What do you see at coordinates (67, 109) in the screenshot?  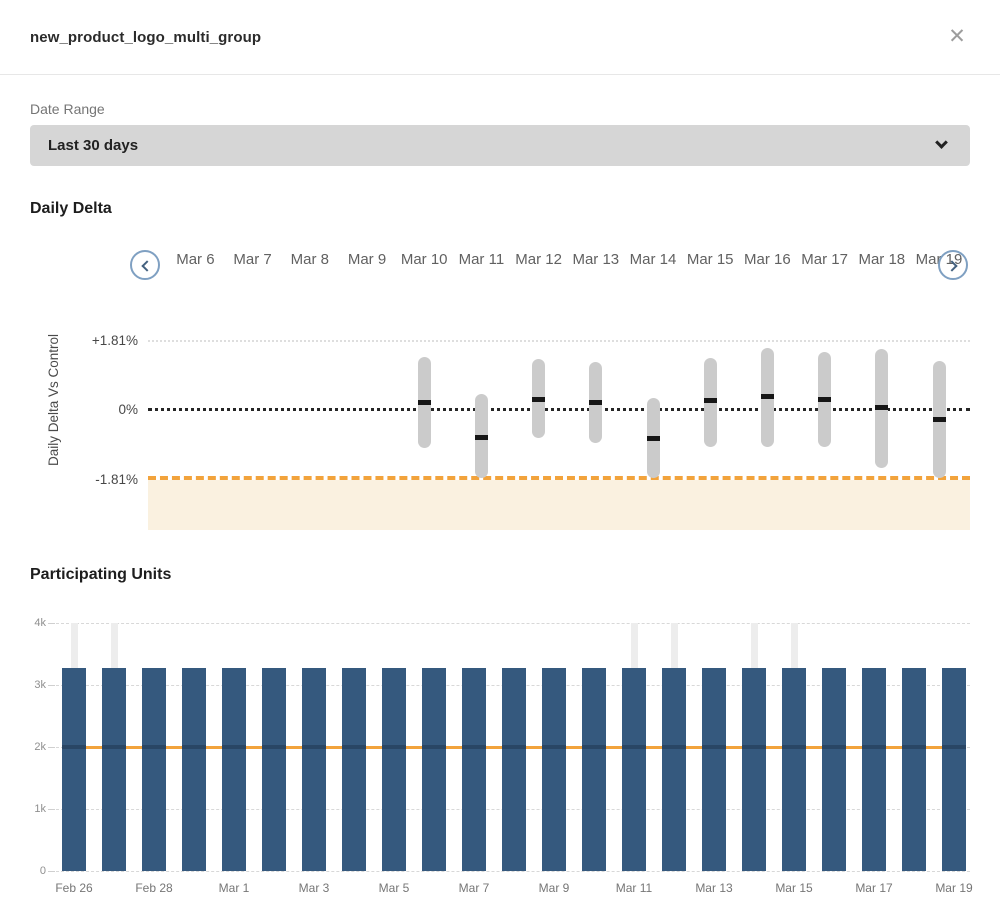 I see `date-range-label: Date Range` at bounding box center [67, 109].